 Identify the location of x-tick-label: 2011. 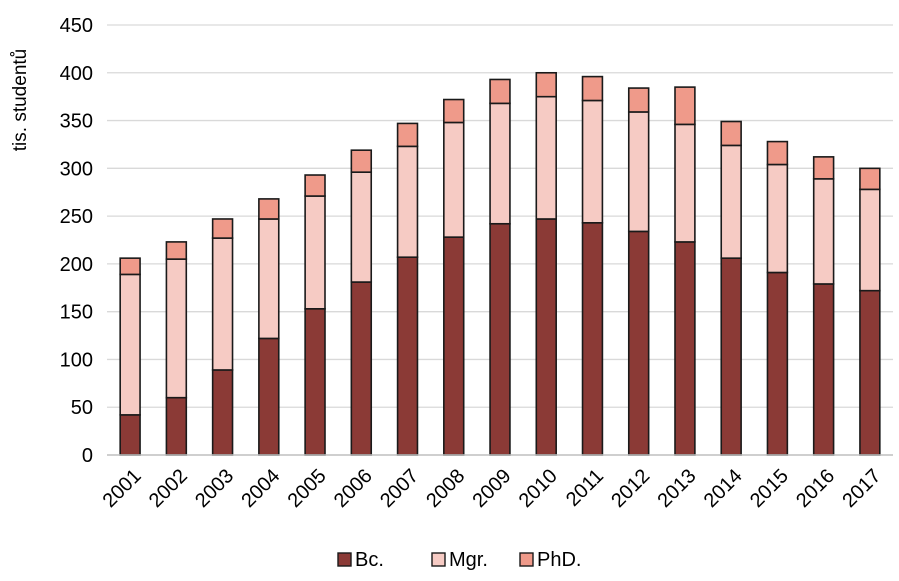
(585, 488).